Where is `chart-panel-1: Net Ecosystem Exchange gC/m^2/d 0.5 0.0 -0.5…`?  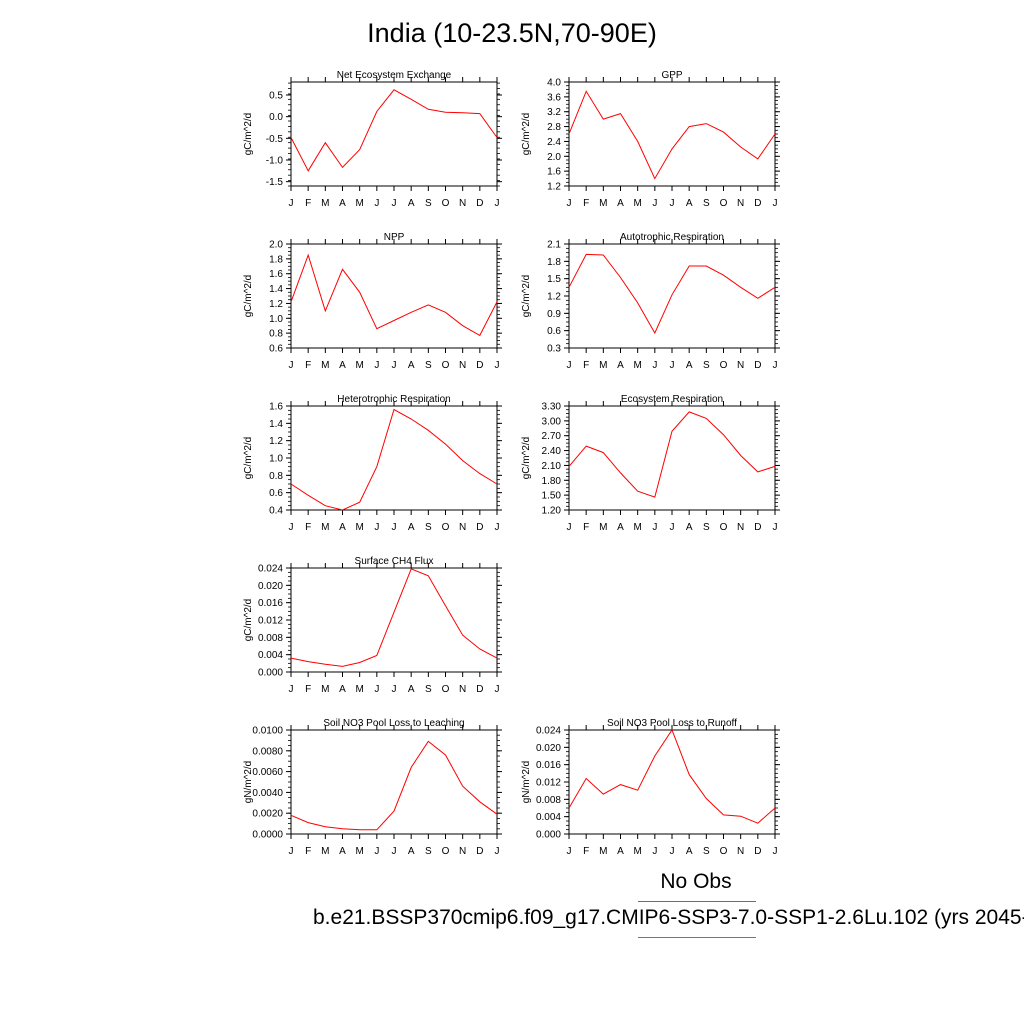
chart-panel-1: Net Ecosystem Exchange gC/m^2/d 0.5 0.0 -0.5… is located at coordinates (372, 139).